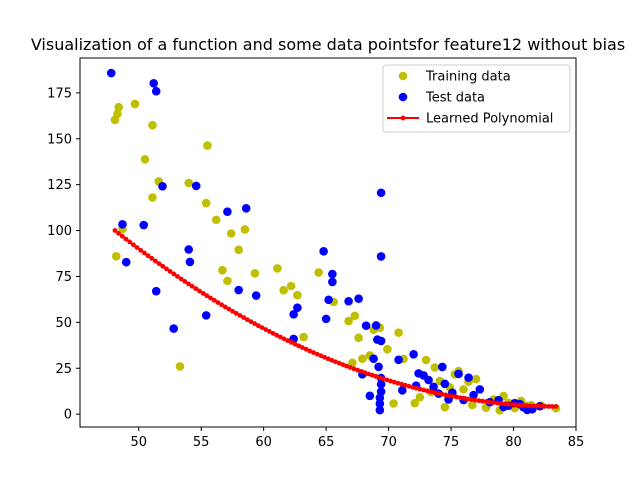 The height and width of the screenshot is (480, 640). I want to click on legend-swatch-training-data, so click(403, 76).